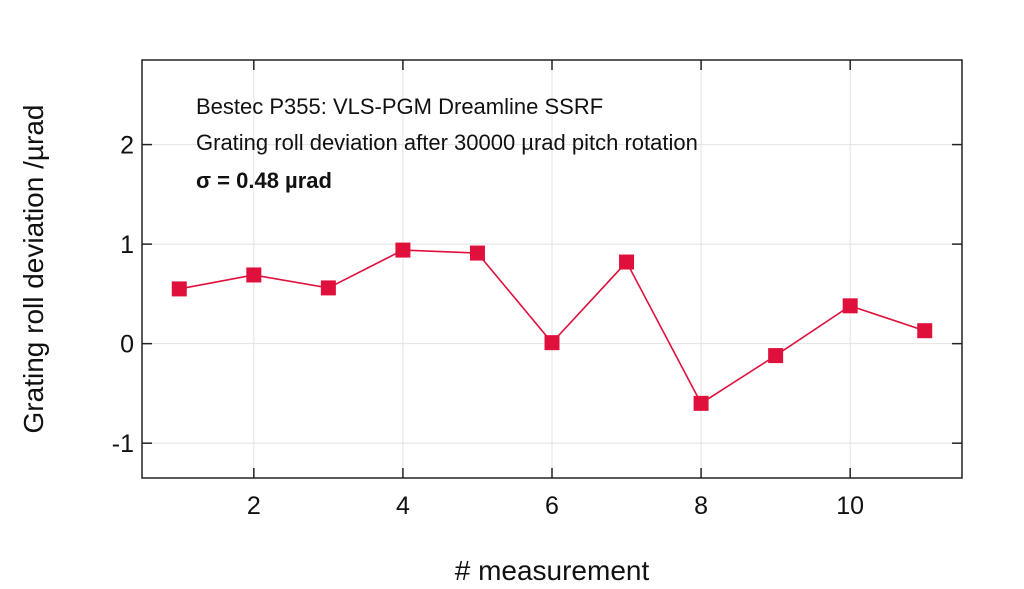 The height and width of the screenshot is (589, 1024). Describe the element at coordinates (127, 146) in the screenshot. I see `y-tick-label: 2` at that location.